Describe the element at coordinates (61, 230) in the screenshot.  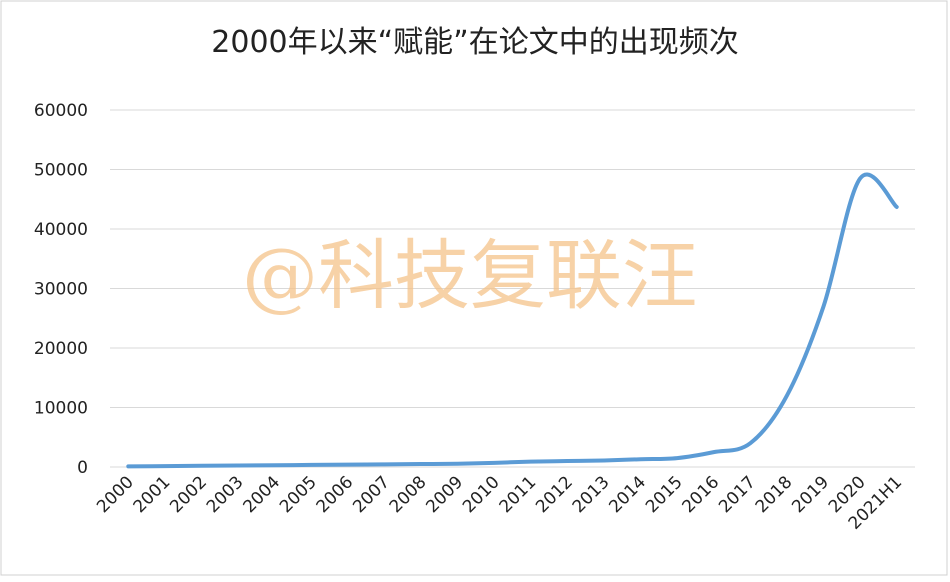
I see `y-tick-label: 40000` at that location.